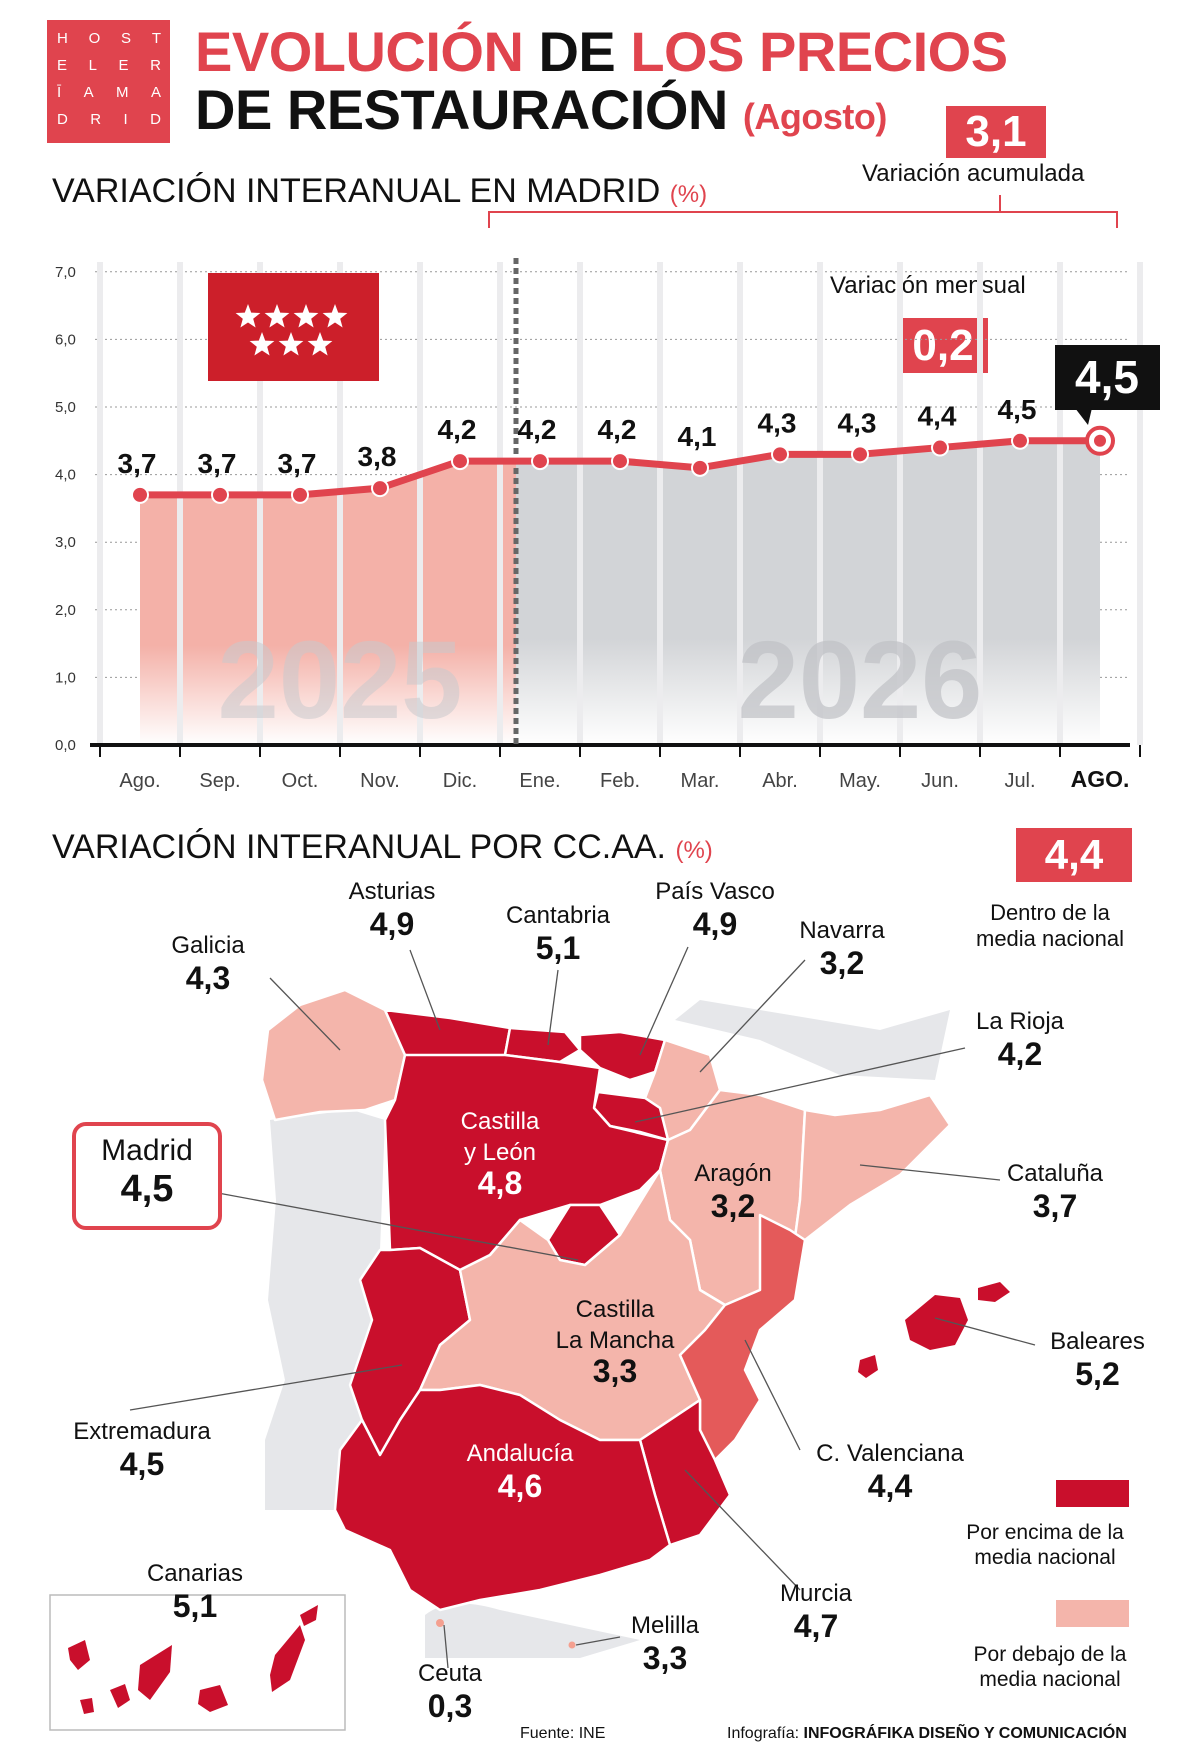  Describe the element at coordinates (377, 456) in the screenshot. I see `data-label: 3,8` at that location.